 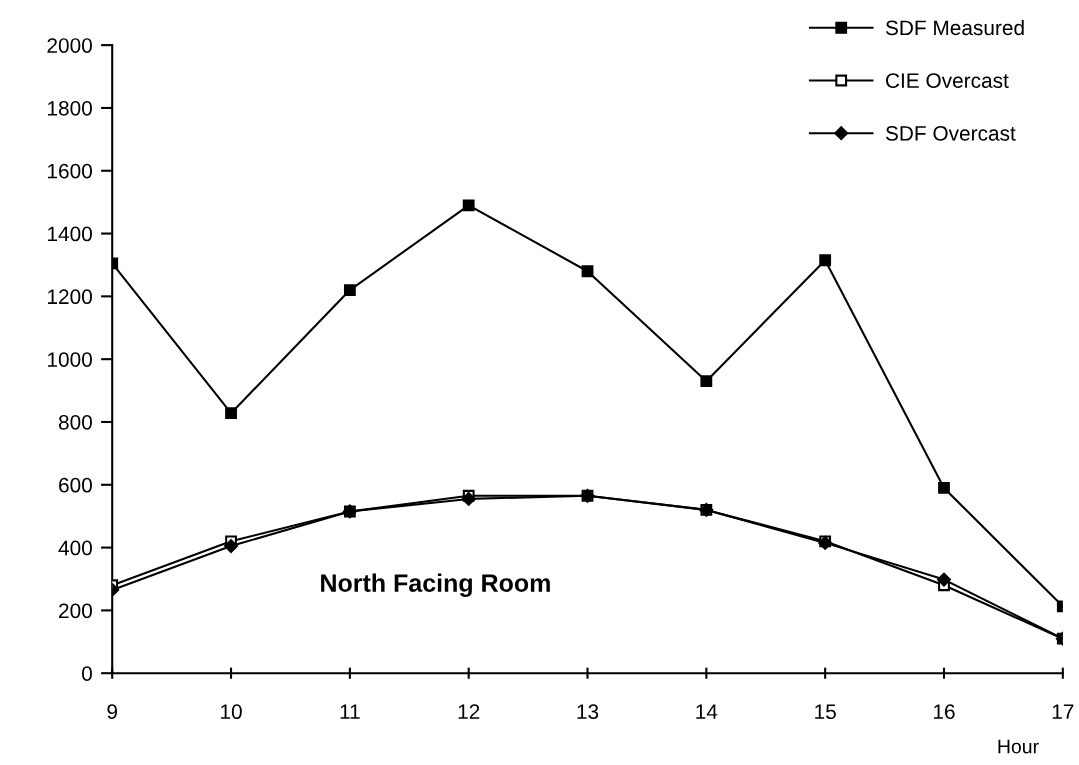 I want to click on x-tick-label: 11, so click(x=350, y=711).